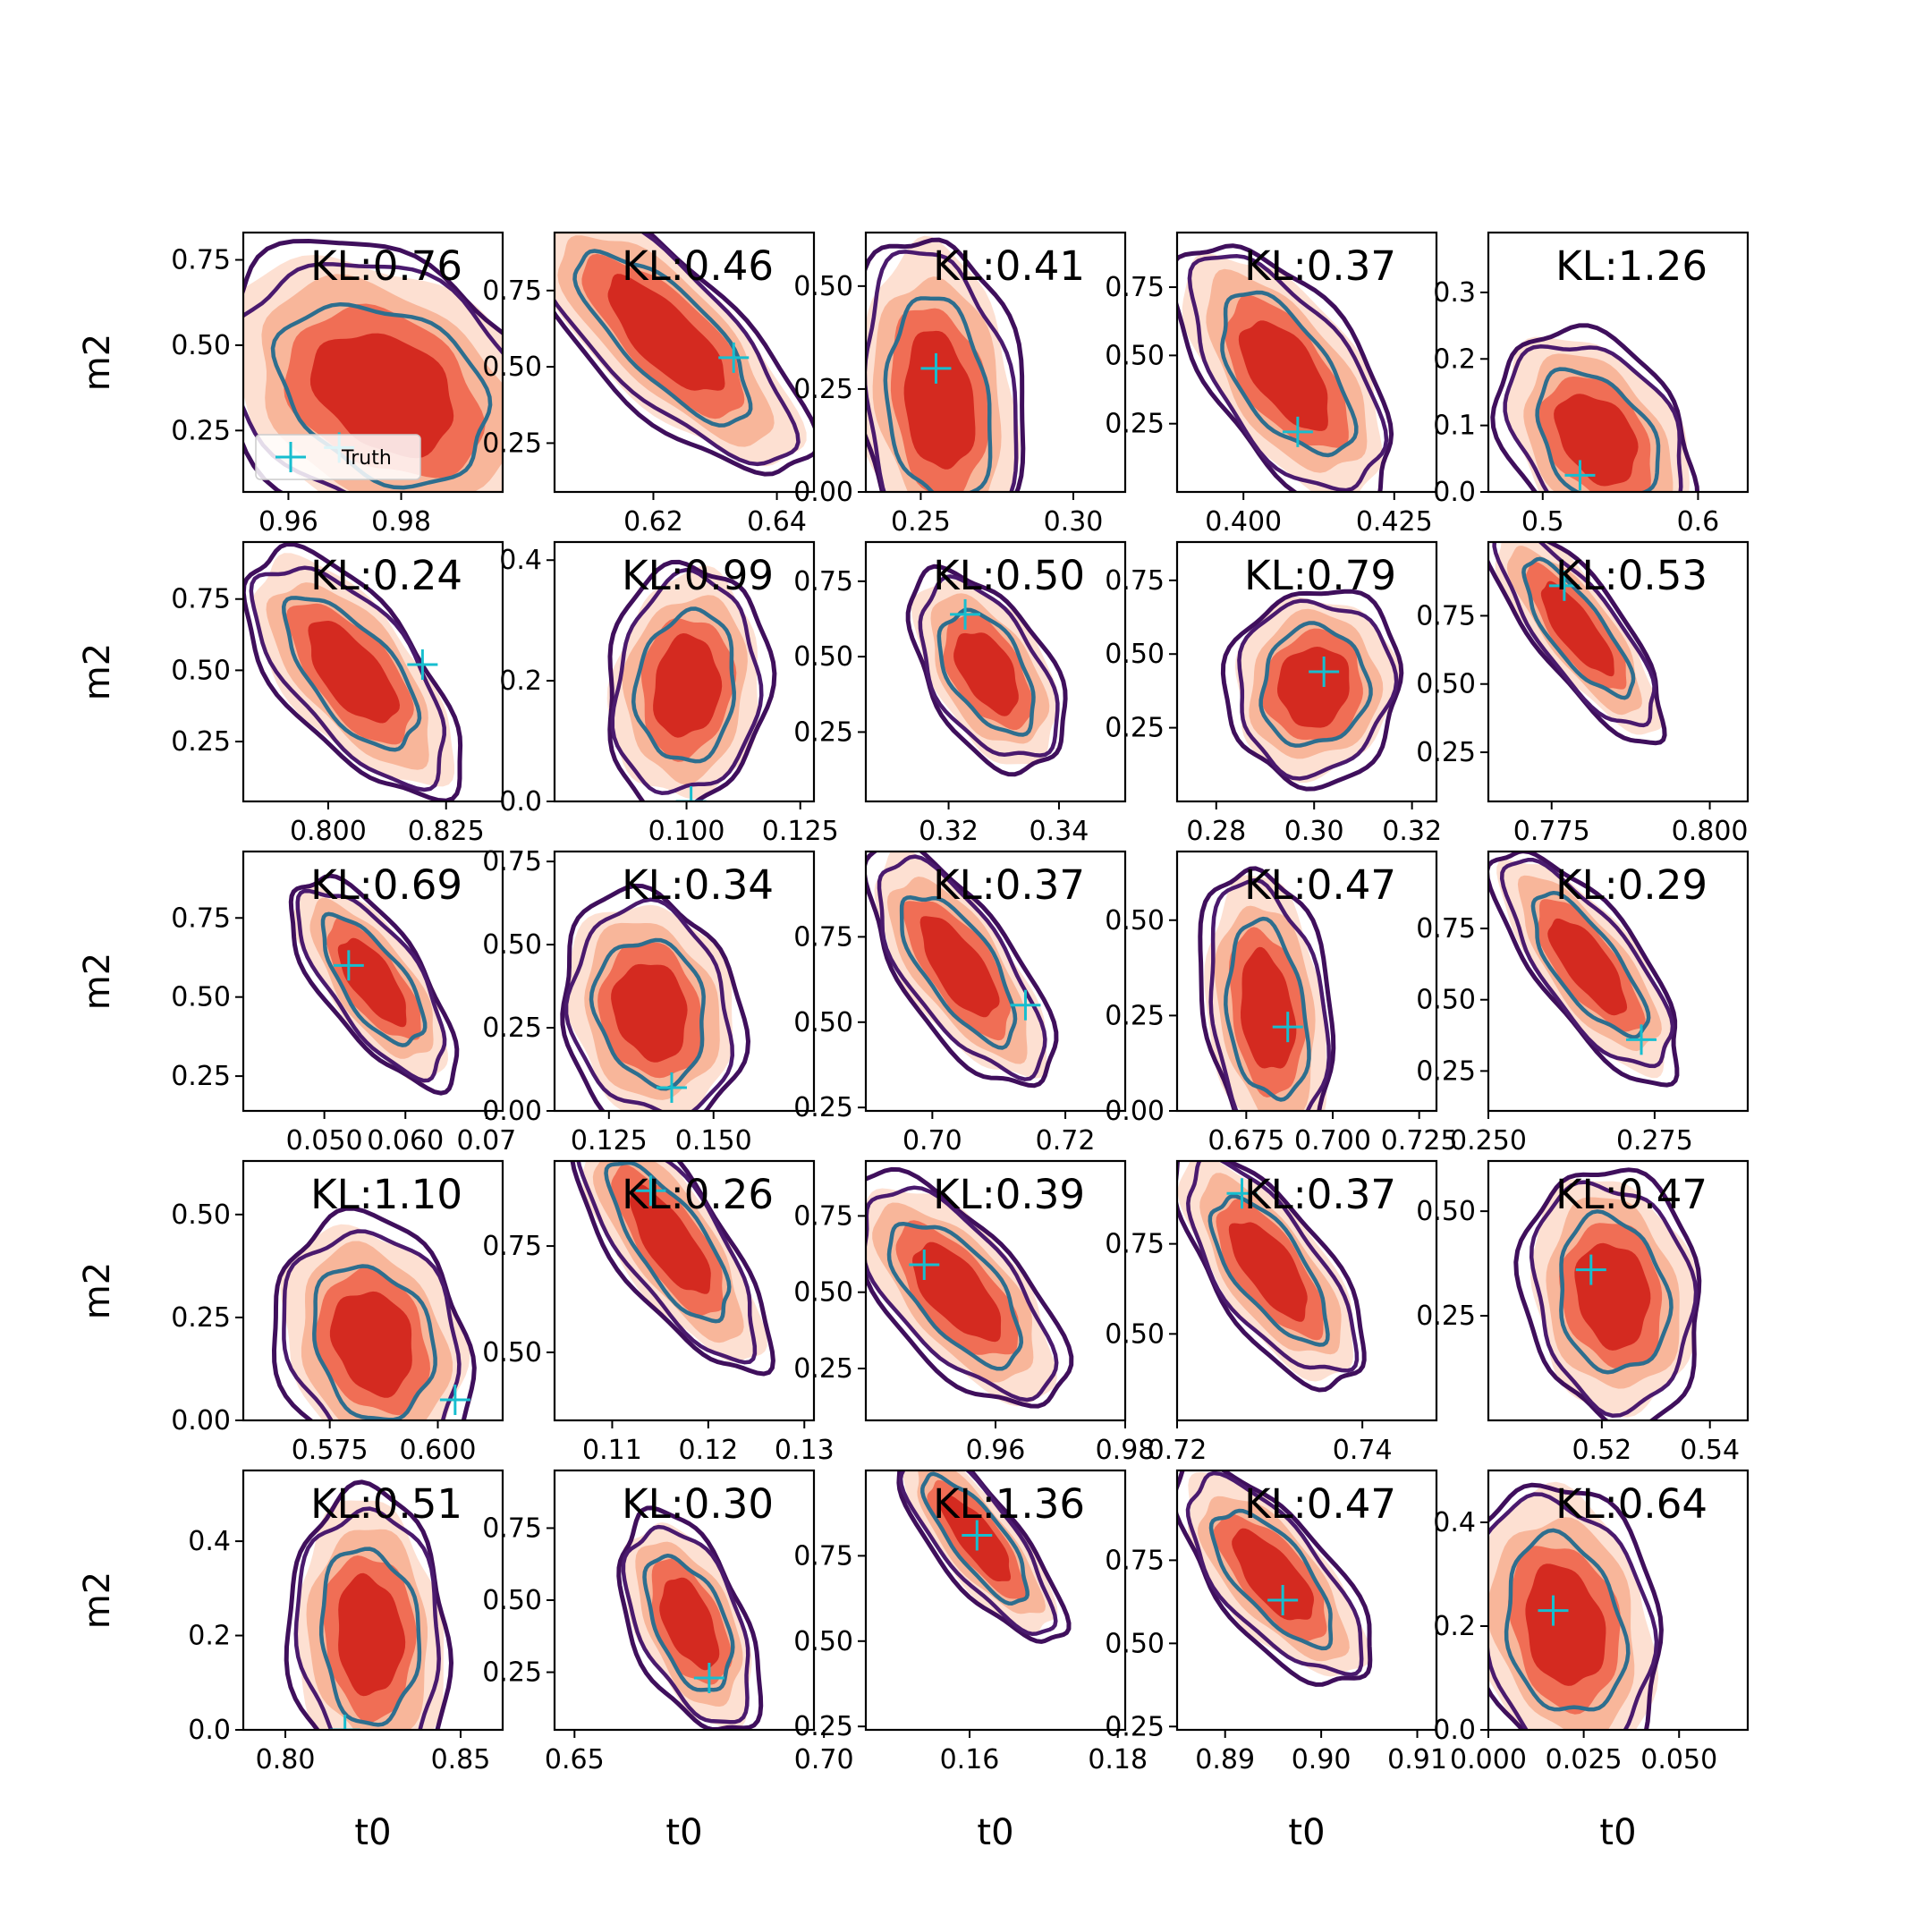  What do you see at coordinates (1320, 575) in the screenshot?
I see `kl-annotation: KL:0.79` at bounding box center [1320, 575].